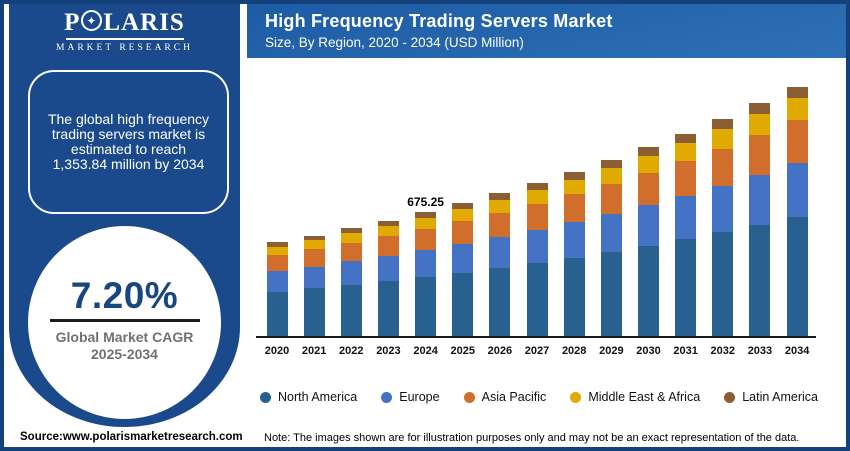  I want to click on chart-bar-2023, so click(388, 278).